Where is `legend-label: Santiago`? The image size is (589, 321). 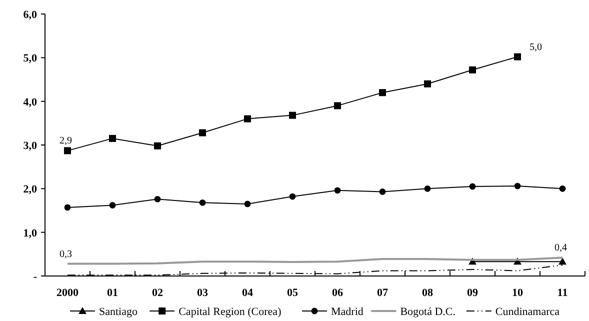 legend-label: Santiago is located at coordinates (118, 312).